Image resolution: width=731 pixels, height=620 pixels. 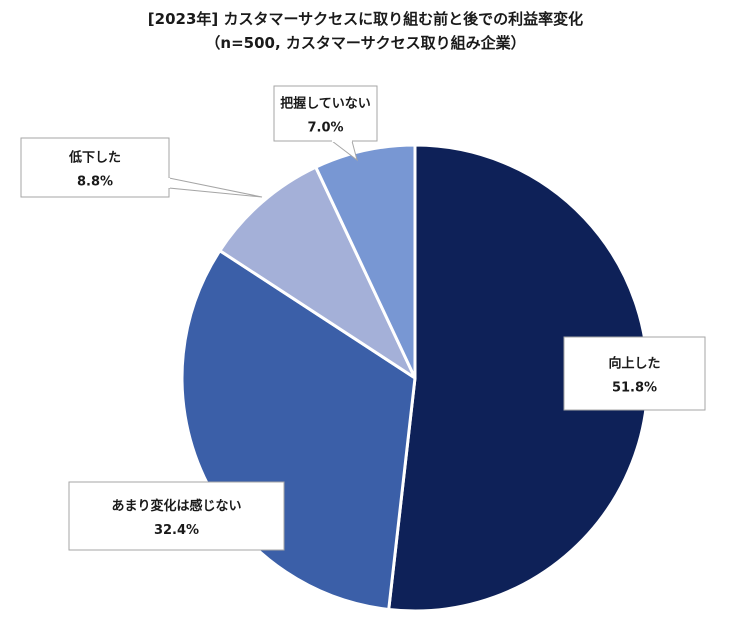 What do you see at coordinates (94, 158) in the screenshot?
I see `slice-label: 低下した` at bounding box center [94, 158].